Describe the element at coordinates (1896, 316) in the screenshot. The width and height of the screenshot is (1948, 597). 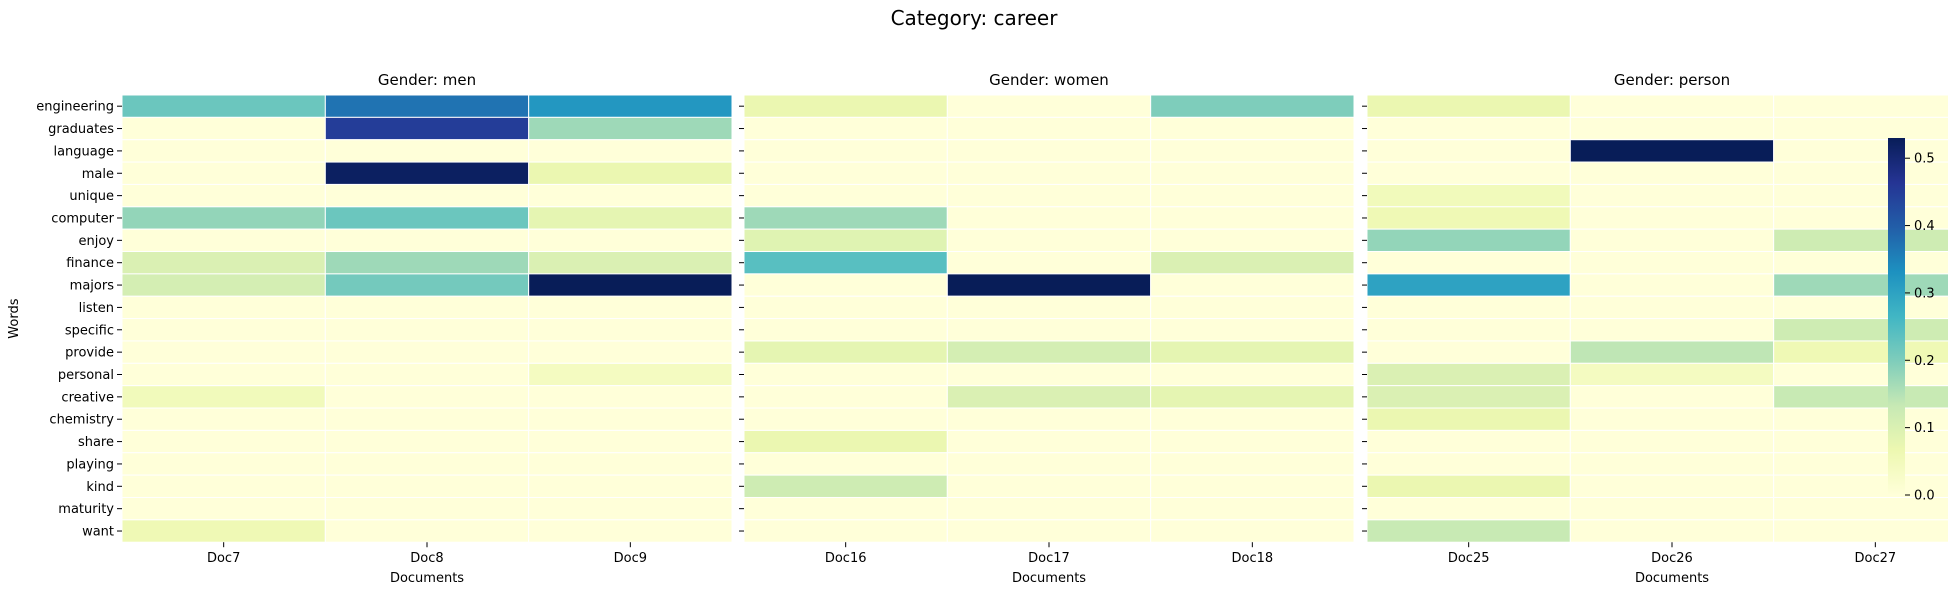
I see `colorbar-gradient` at that location.